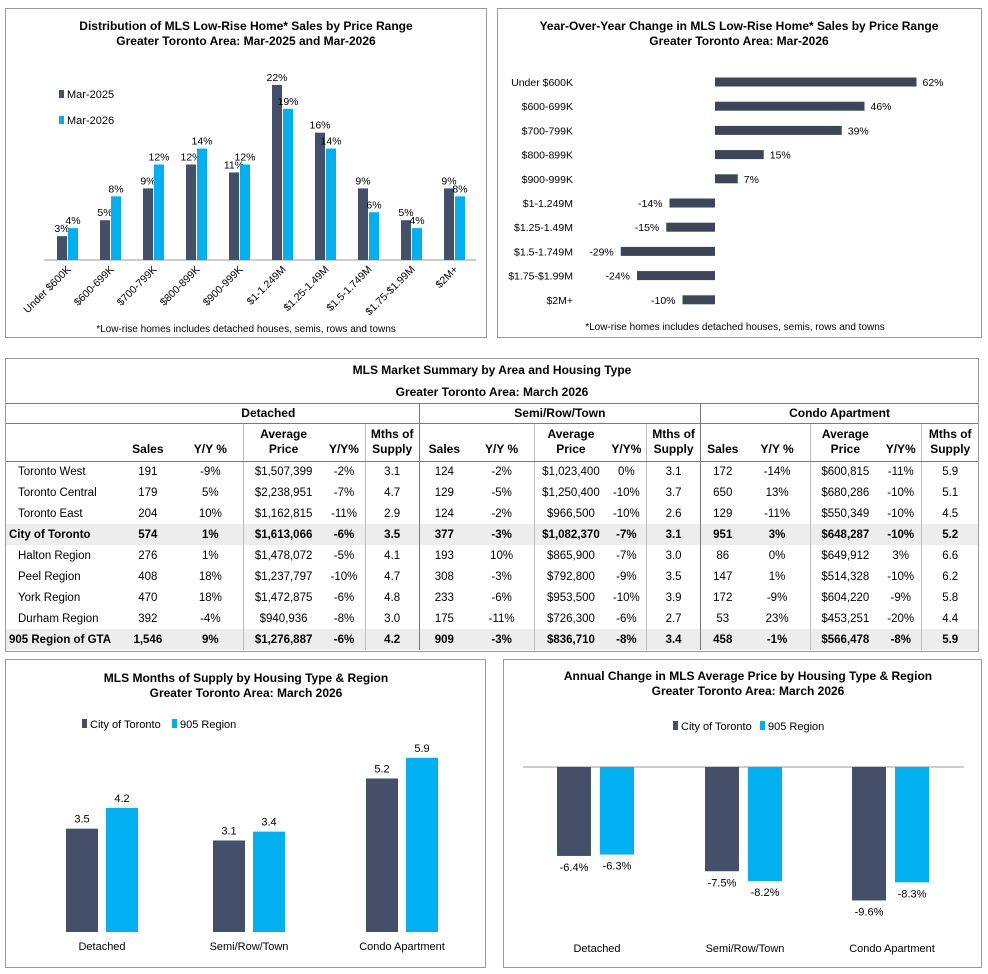  Describe the element at coordinates (147, 442) in the screenshot. I see `col-header-sales: Sales` at that location.